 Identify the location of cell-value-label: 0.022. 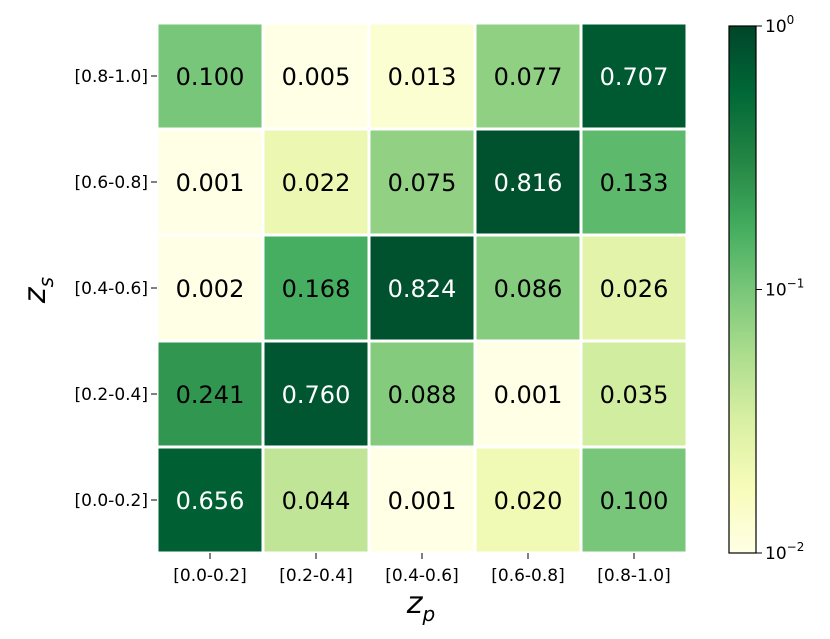
(316, 183).